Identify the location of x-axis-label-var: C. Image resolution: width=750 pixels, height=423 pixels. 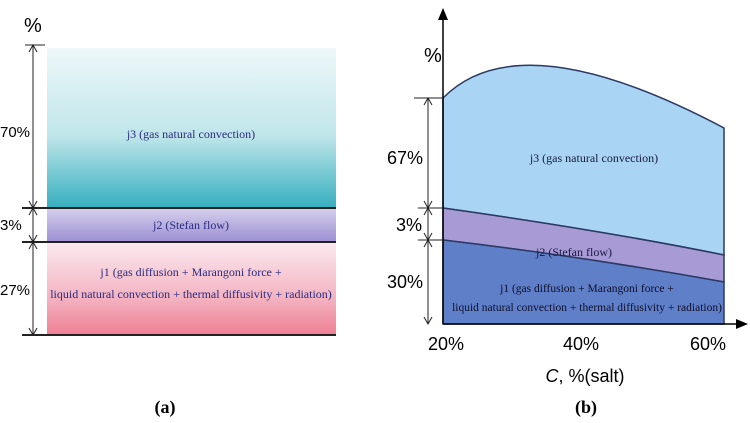
(552, 376).